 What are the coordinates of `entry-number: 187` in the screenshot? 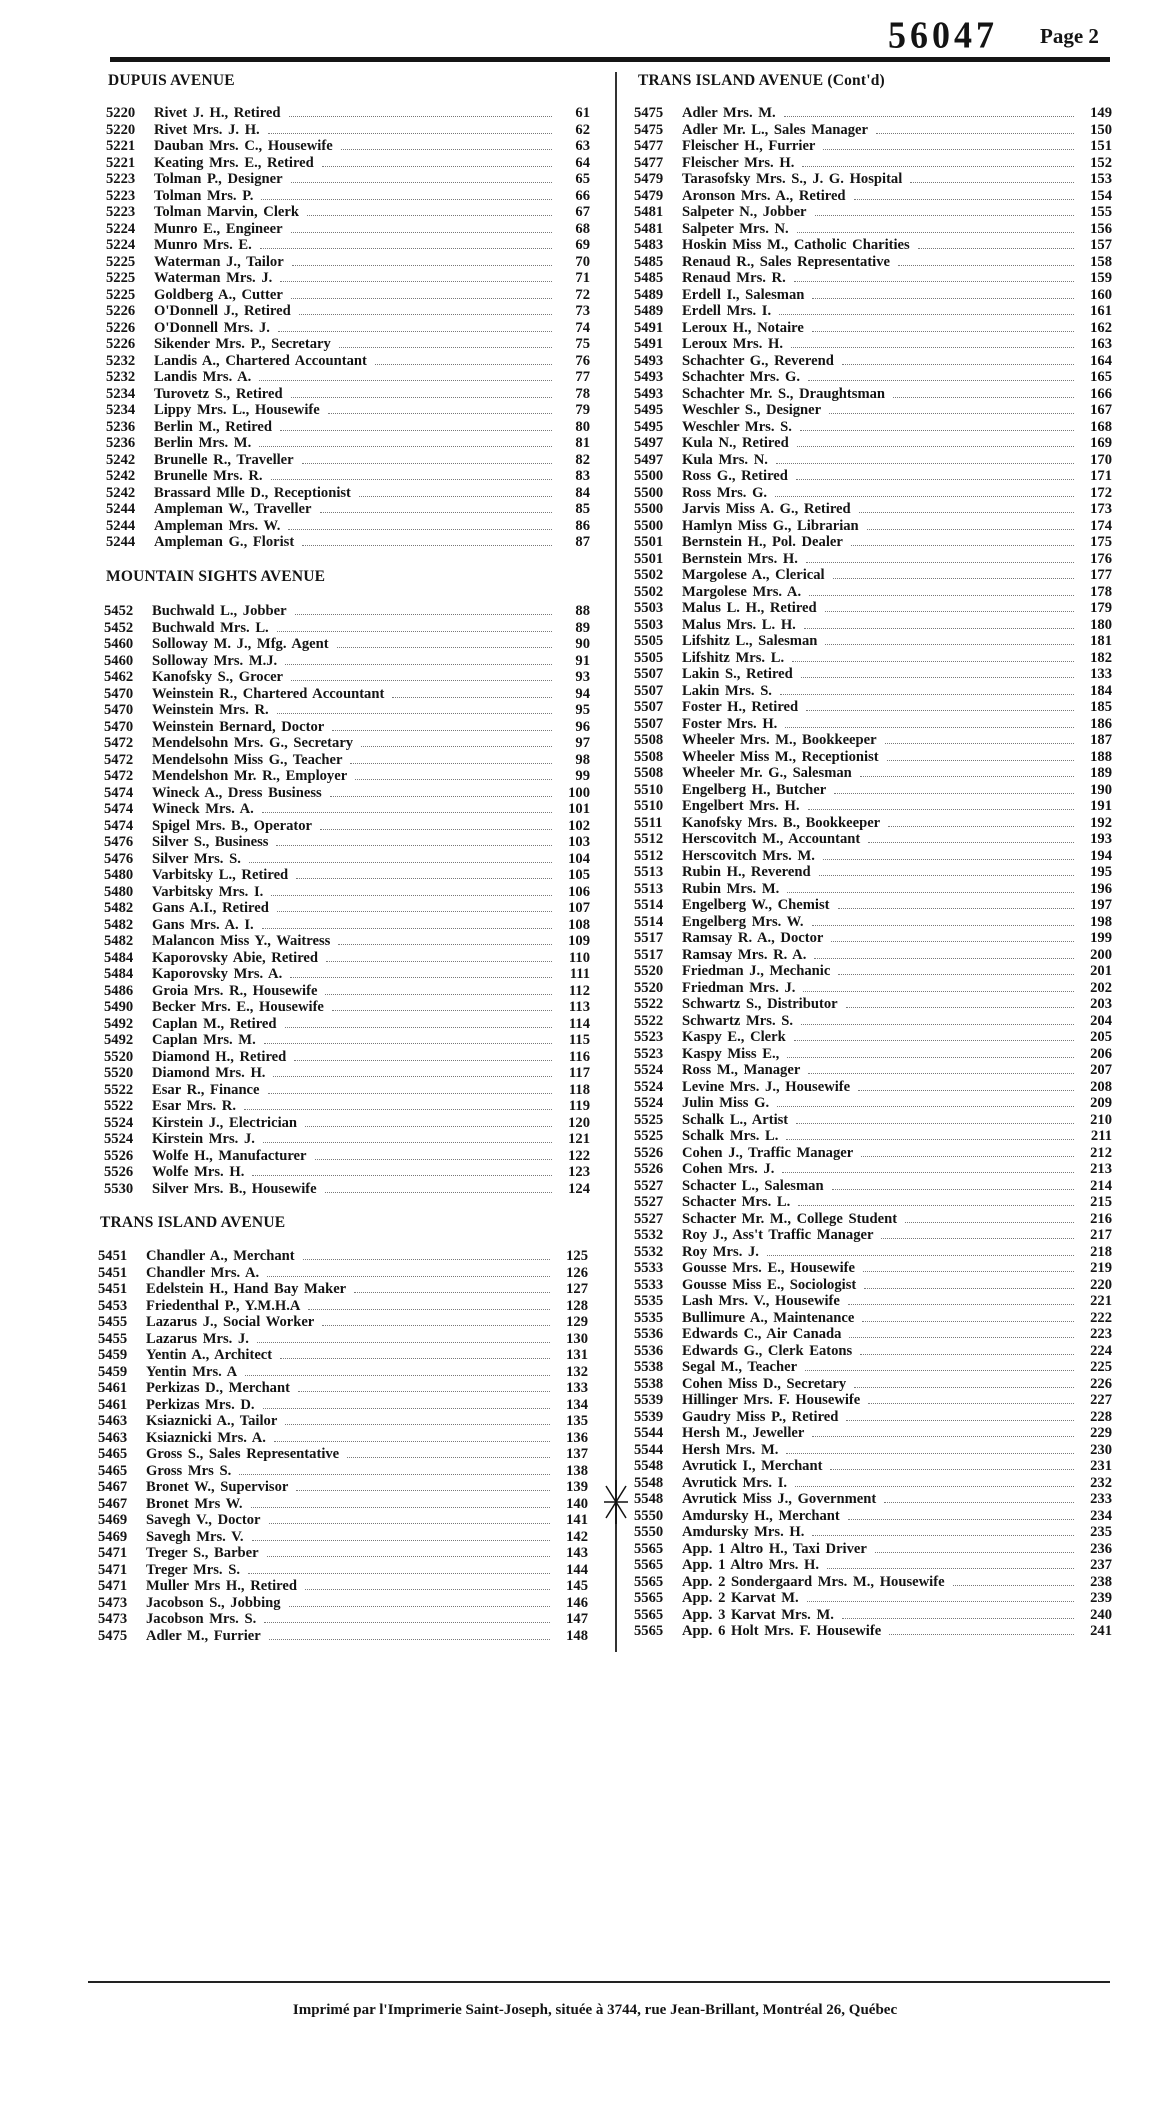 It's located at (1101, 740).